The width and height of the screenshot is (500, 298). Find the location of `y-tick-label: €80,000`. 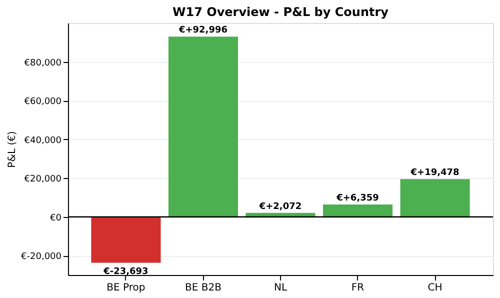

y-tick-label: €80,000 is located at coordinates (43, 63).